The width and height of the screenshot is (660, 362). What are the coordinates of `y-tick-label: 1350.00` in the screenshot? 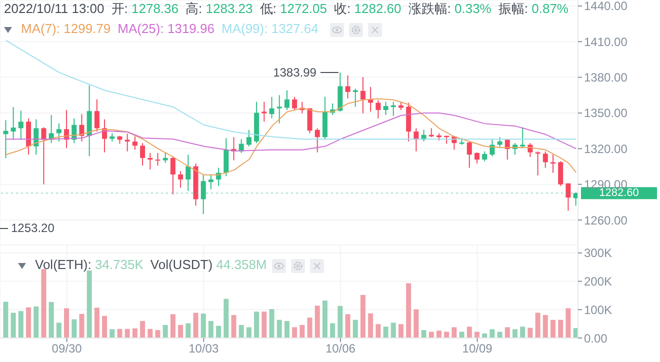 It's located at (606, 113).